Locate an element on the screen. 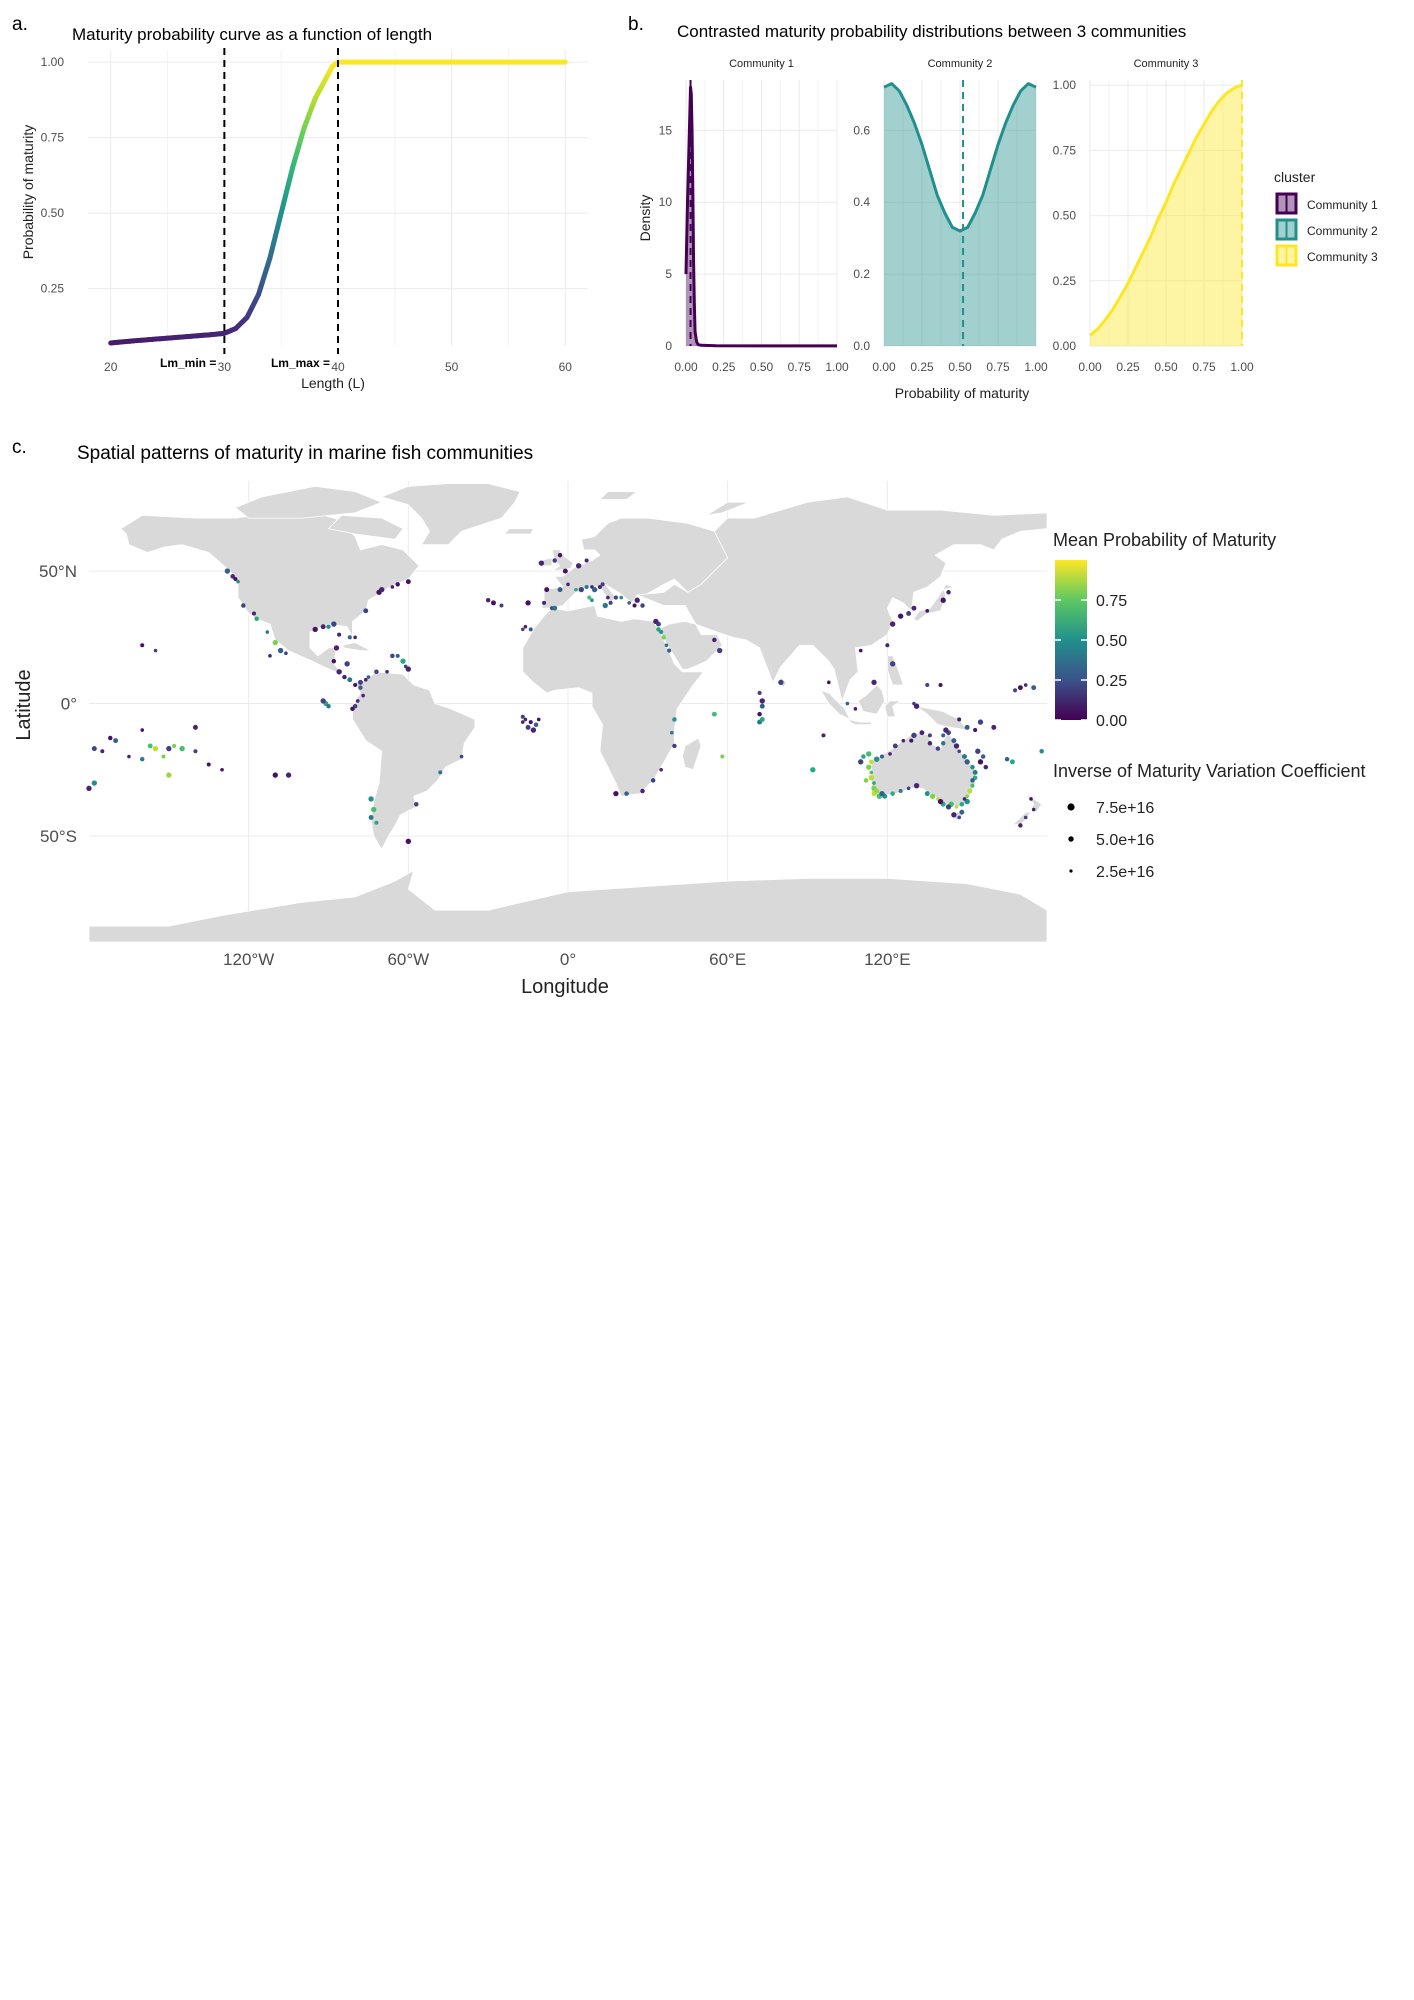  lm-threshold-label: Lm_max = is located at coordinates (300, 363).